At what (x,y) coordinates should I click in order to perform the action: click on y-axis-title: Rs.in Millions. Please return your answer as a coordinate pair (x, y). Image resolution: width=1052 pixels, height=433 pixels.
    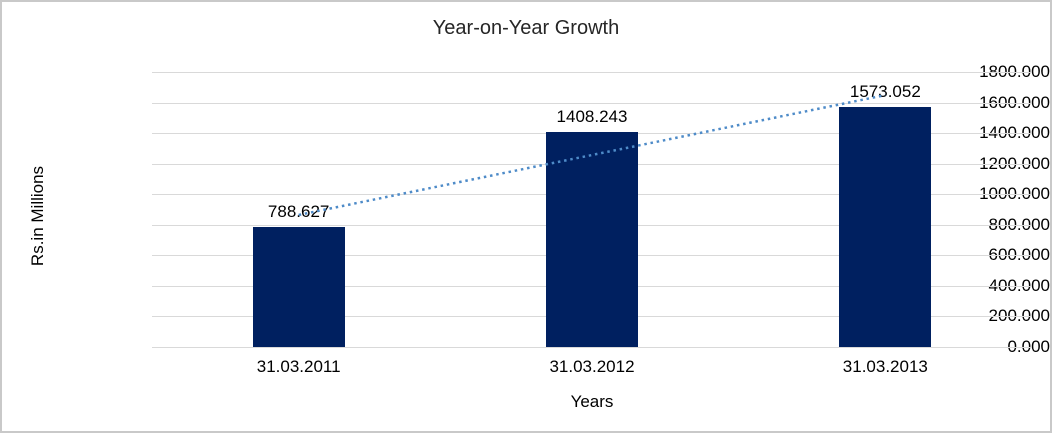
    Looking at the image, I should click on (37, 216).